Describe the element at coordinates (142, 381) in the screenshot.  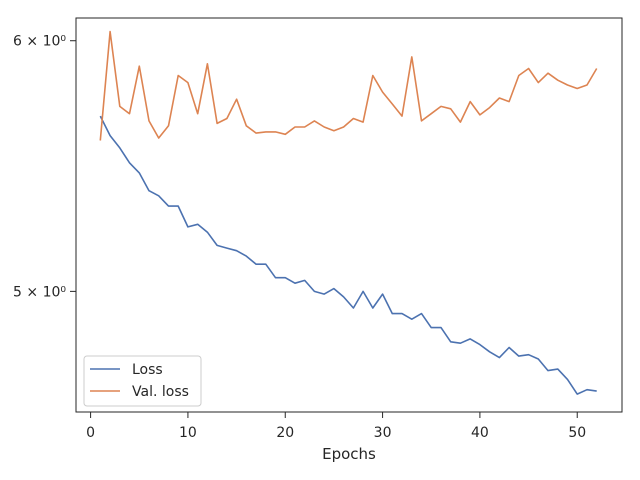
I see `legend: Loss Val. loss` at that location.